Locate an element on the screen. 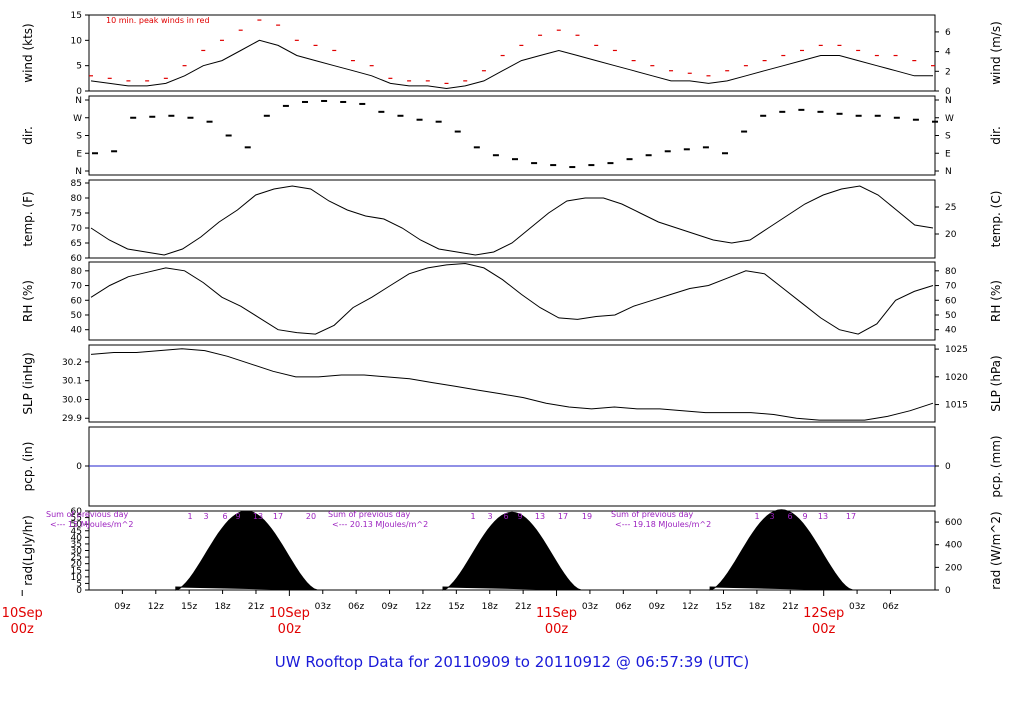  pcp-right-axis-label: pcp. (mm) is located at coordinates (996, 466).